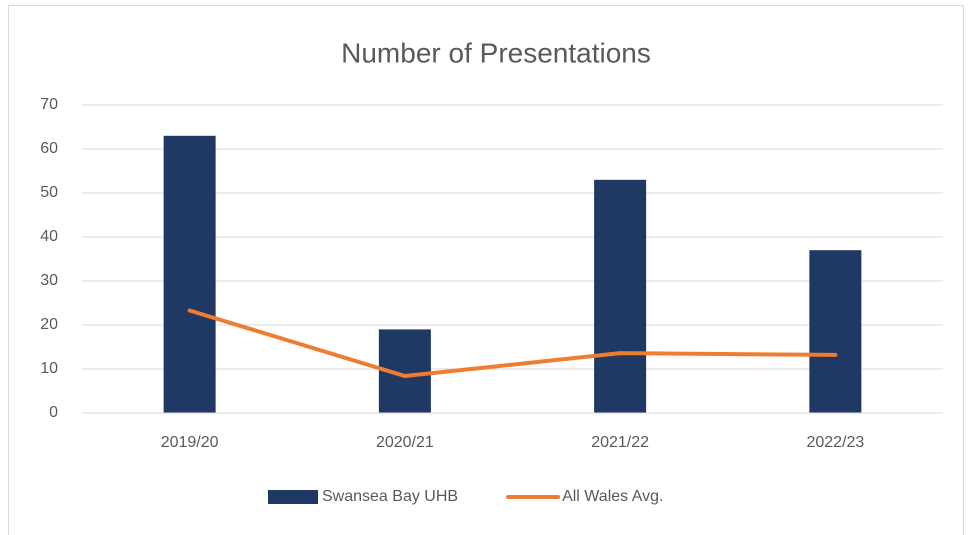  What do you see at coordinates (49, 324) in the screenshot?
I see `y-tick-label: 20` at bounding box center [49, 324].